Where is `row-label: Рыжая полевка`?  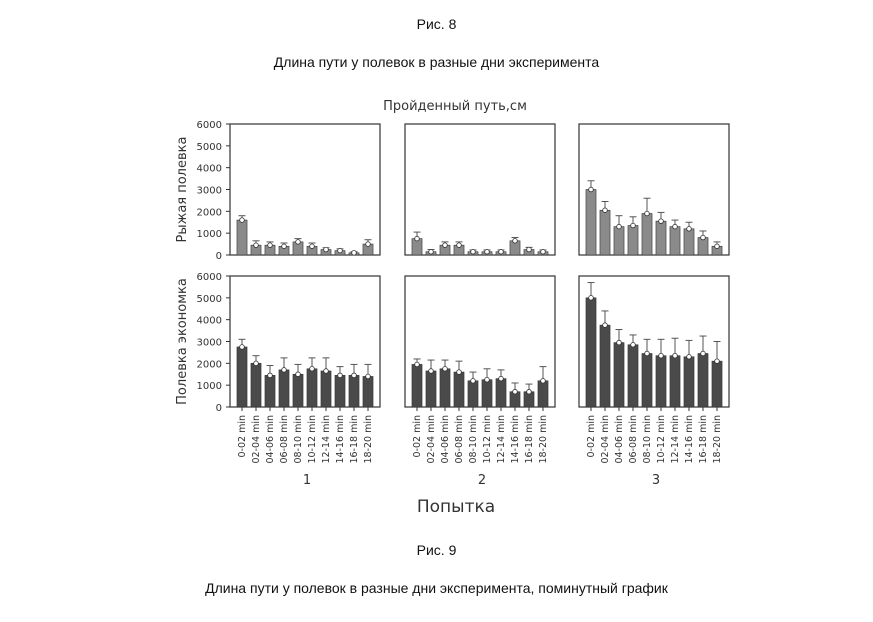
row-label: Рыжая полевка is located at coordinates (182, 190).